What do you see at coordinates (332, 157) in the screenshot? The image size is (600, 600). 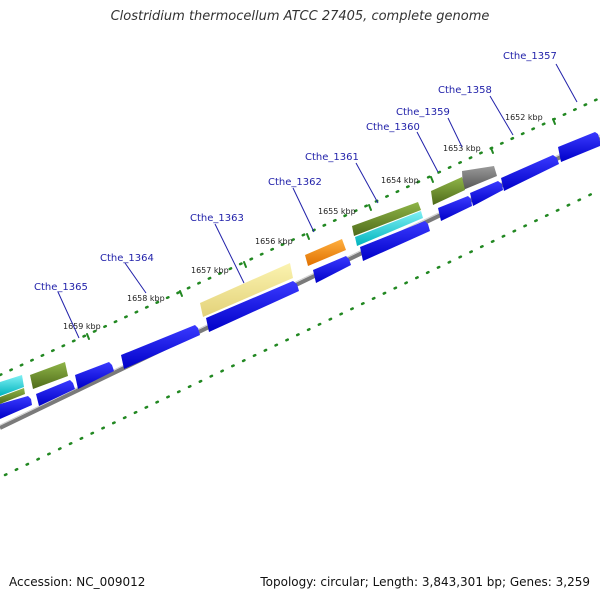 I see `gene-label: Cthe_1361` at bounding box center [332, 157].